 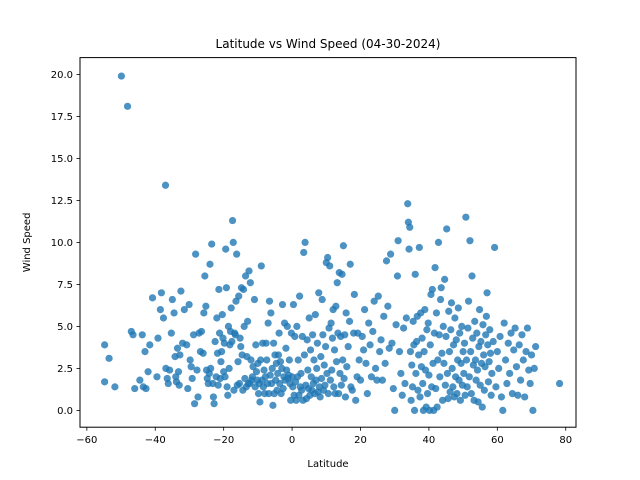 What do you see at coordinates (328, 44) in the screenshot?
I see `chart-title: Latitude vs Wind Speed (04-30-2024)` at bounding box center [328, 44].